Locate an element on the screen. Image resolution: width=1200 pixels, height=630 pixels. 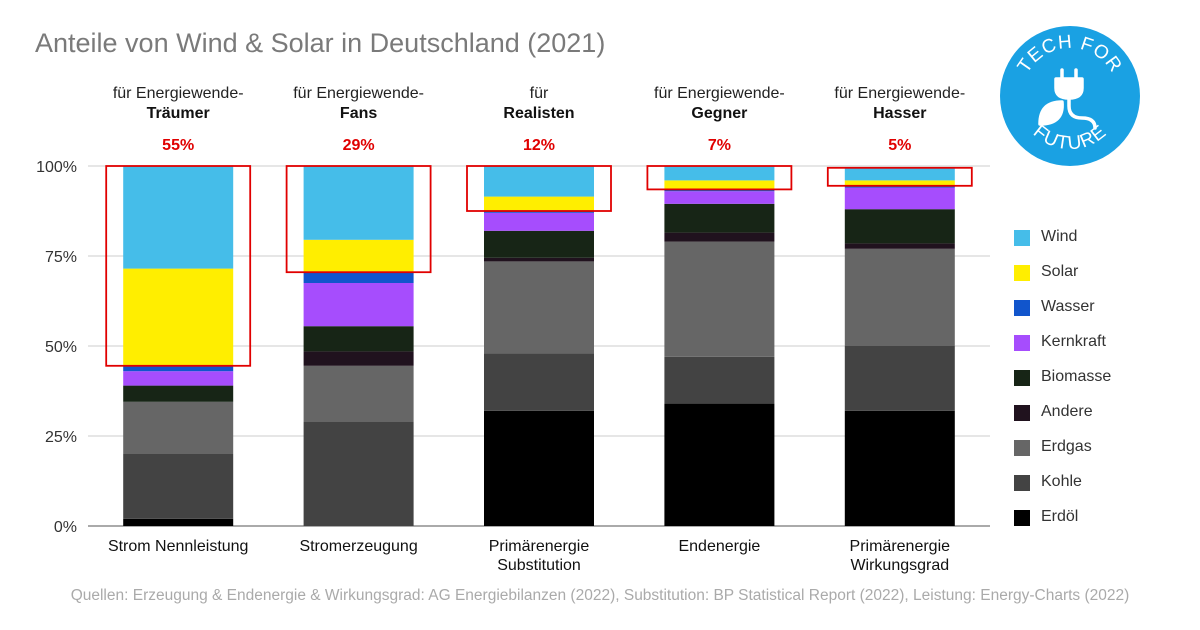
x-category-label: Stromerzeugung is located at coordinates (358, 546).